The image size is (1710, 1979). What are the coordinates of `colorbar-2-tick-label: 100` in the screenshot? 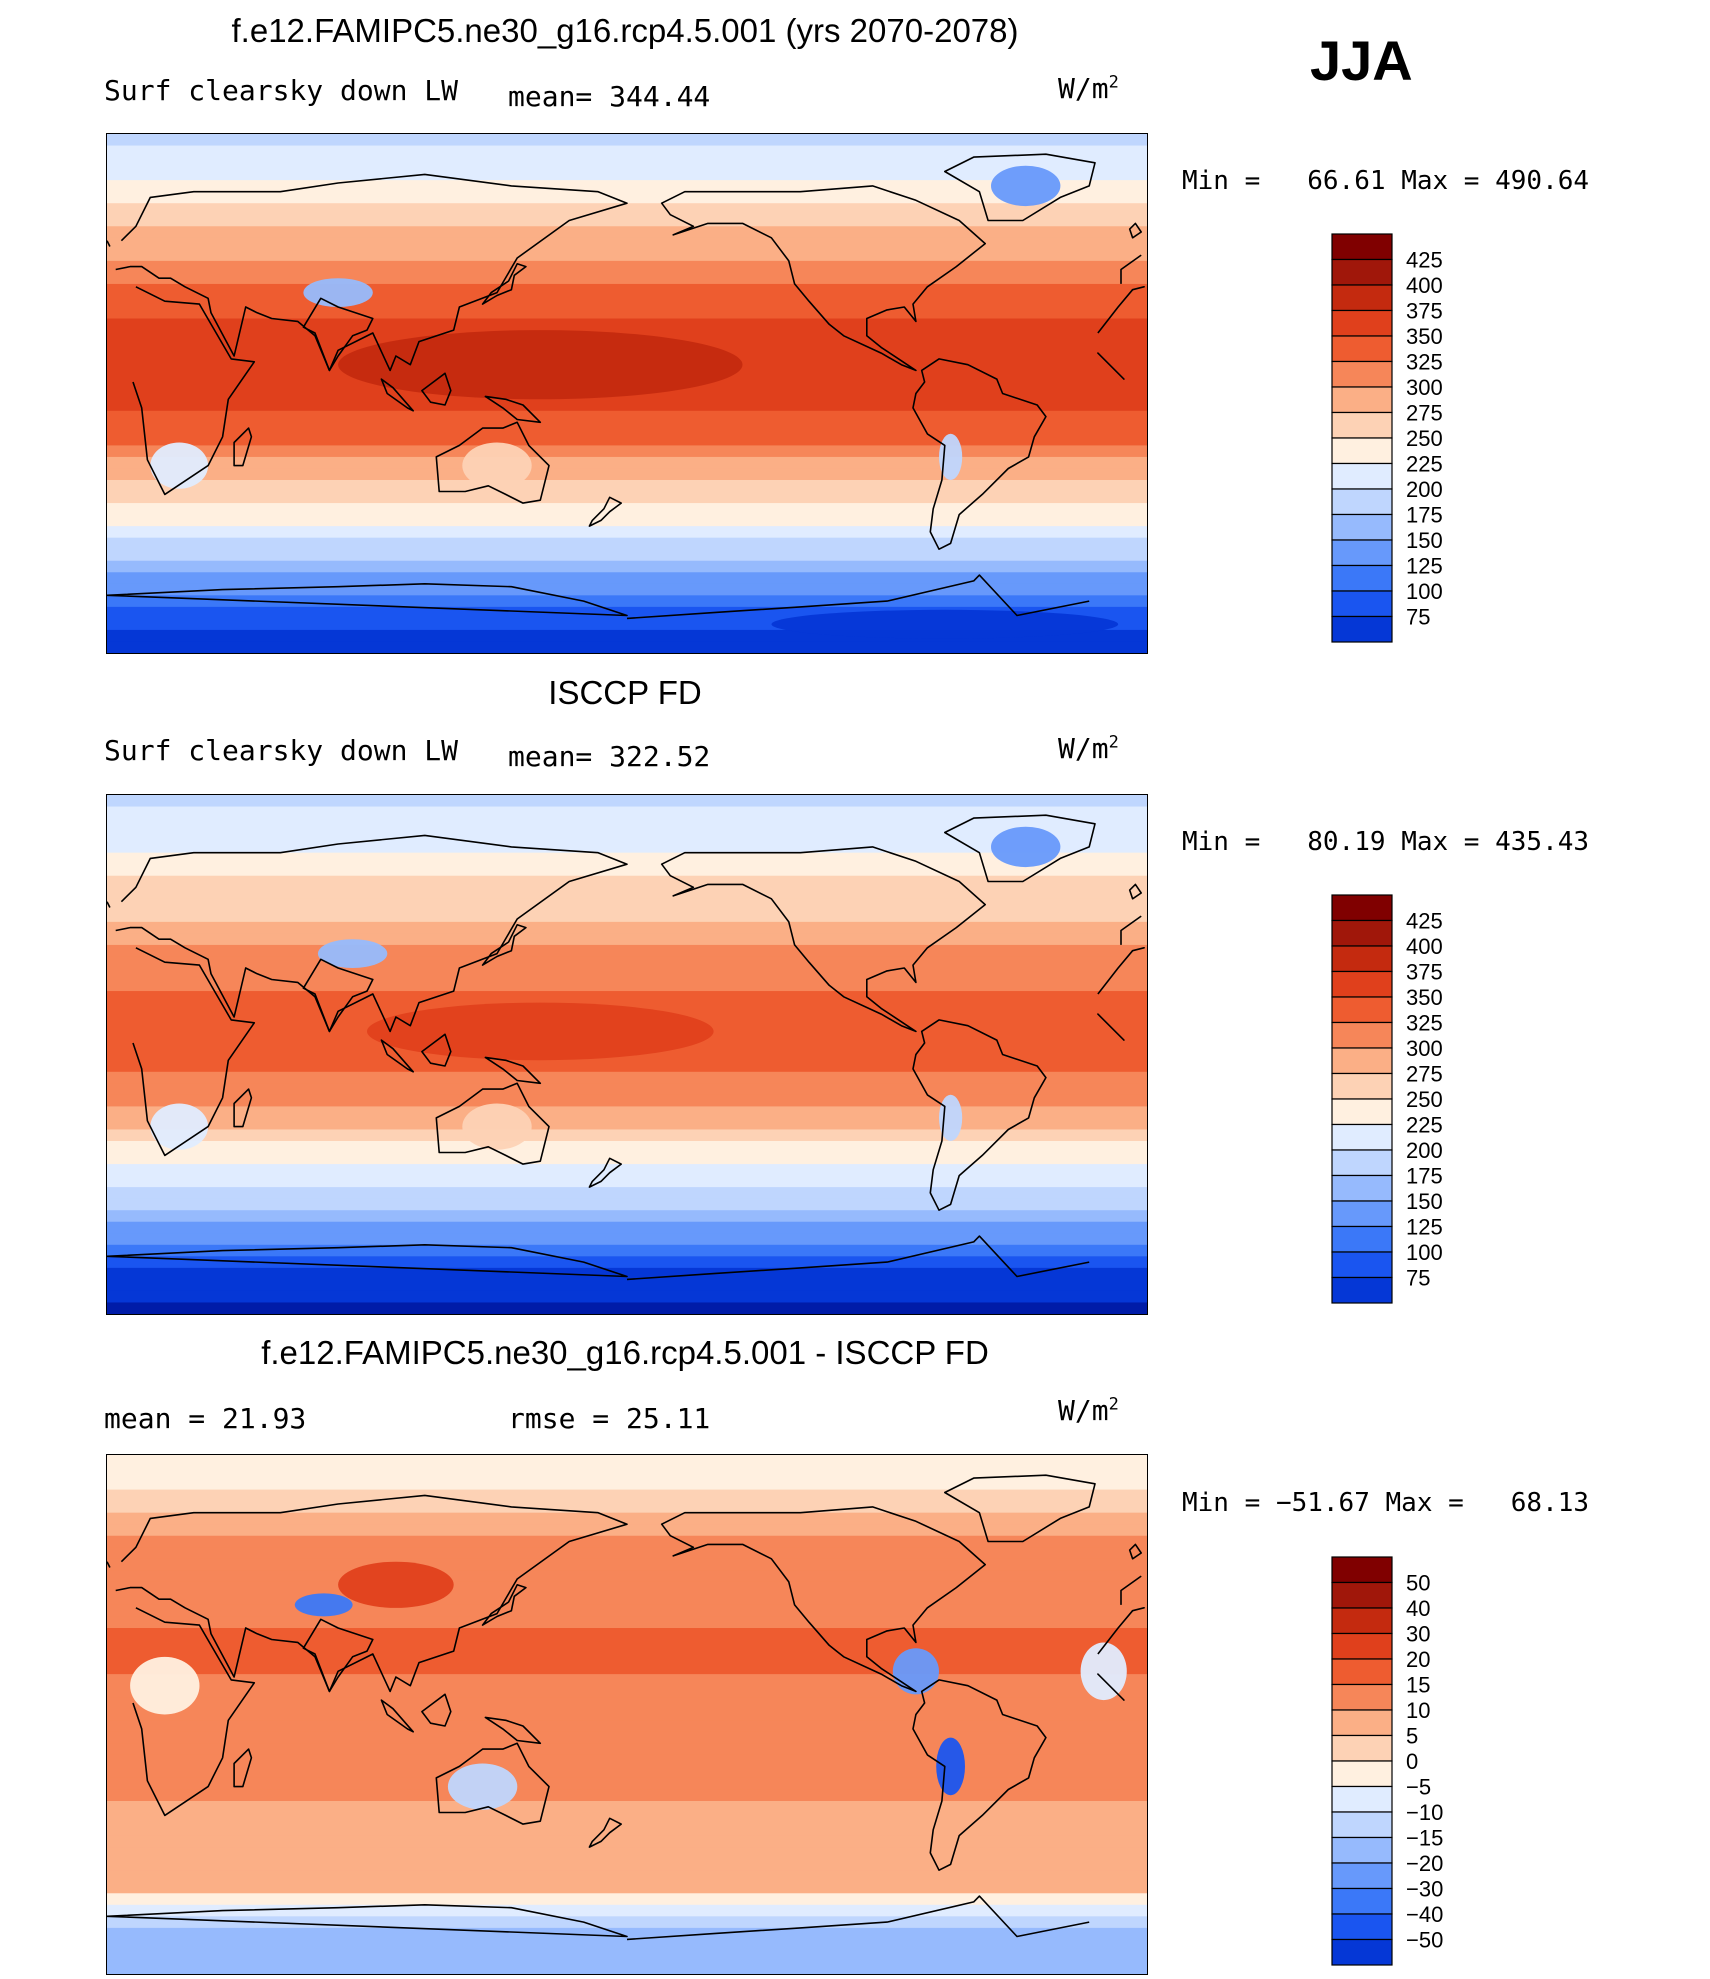 It's located at (1424, 1252).